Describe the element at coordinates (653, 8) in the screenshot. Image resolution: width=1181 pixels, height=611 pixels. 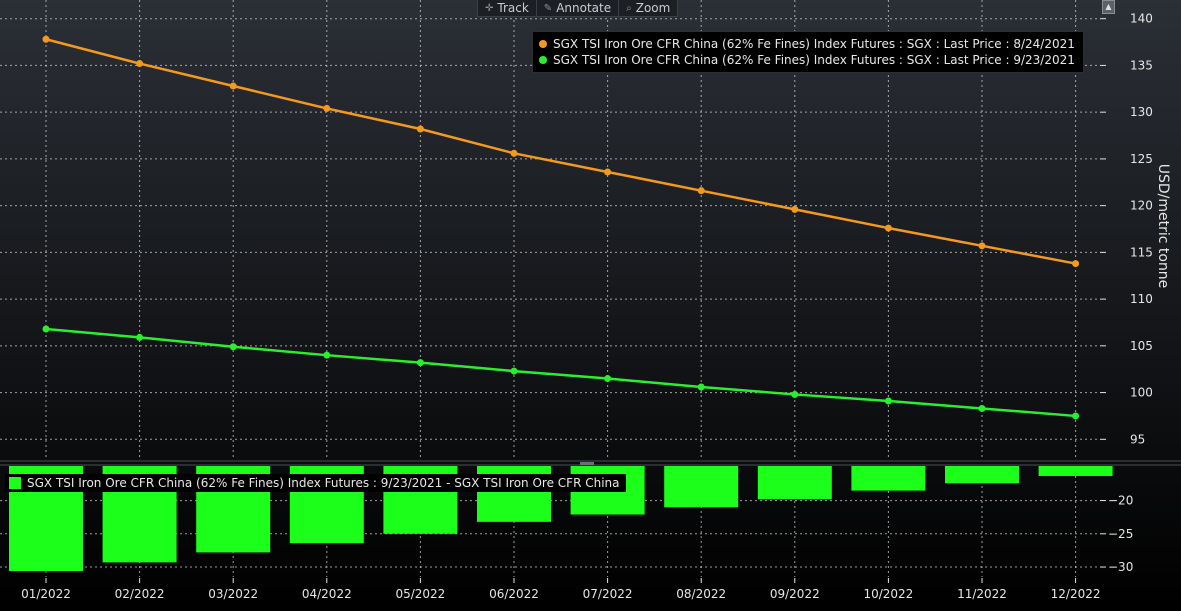
I see `zoom-label: Zoom` at that location.